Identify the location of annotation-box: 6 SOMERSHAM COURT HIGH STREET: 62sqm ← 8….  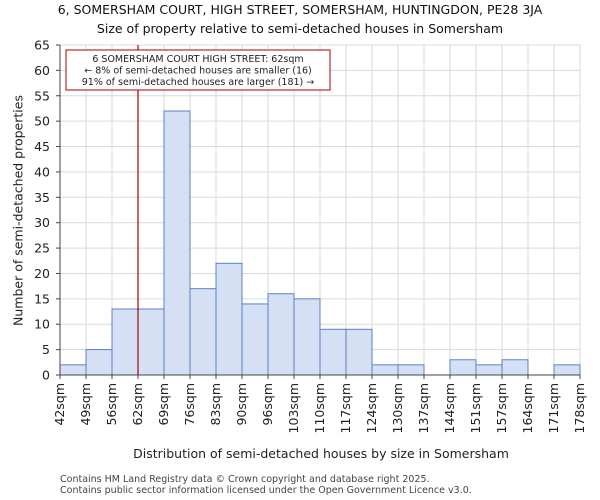
(198, 70).